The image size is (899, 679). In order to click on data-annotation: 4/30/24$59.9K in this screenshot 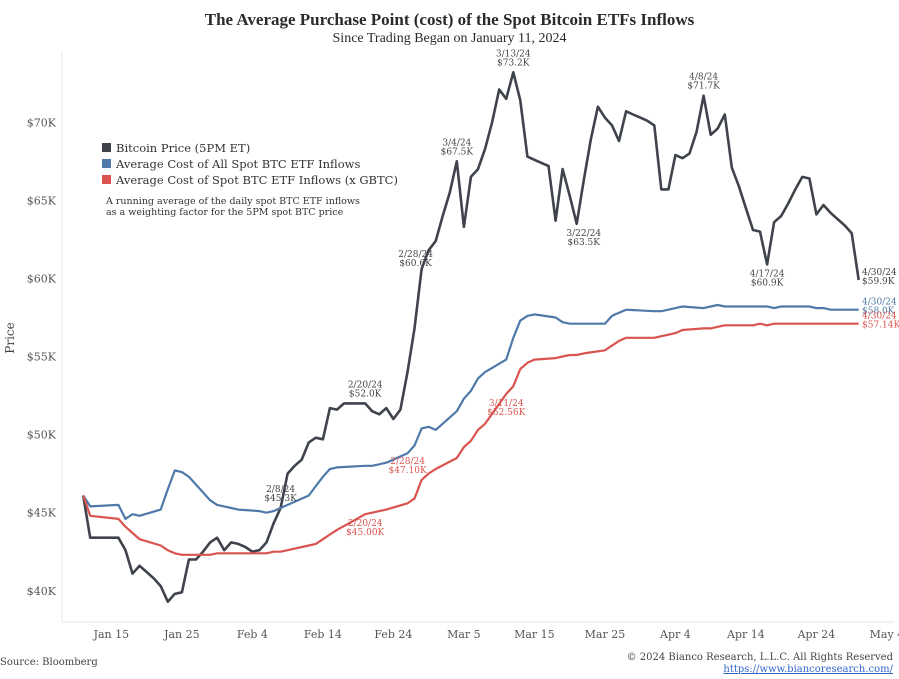, I will do `click(879, 277)`.